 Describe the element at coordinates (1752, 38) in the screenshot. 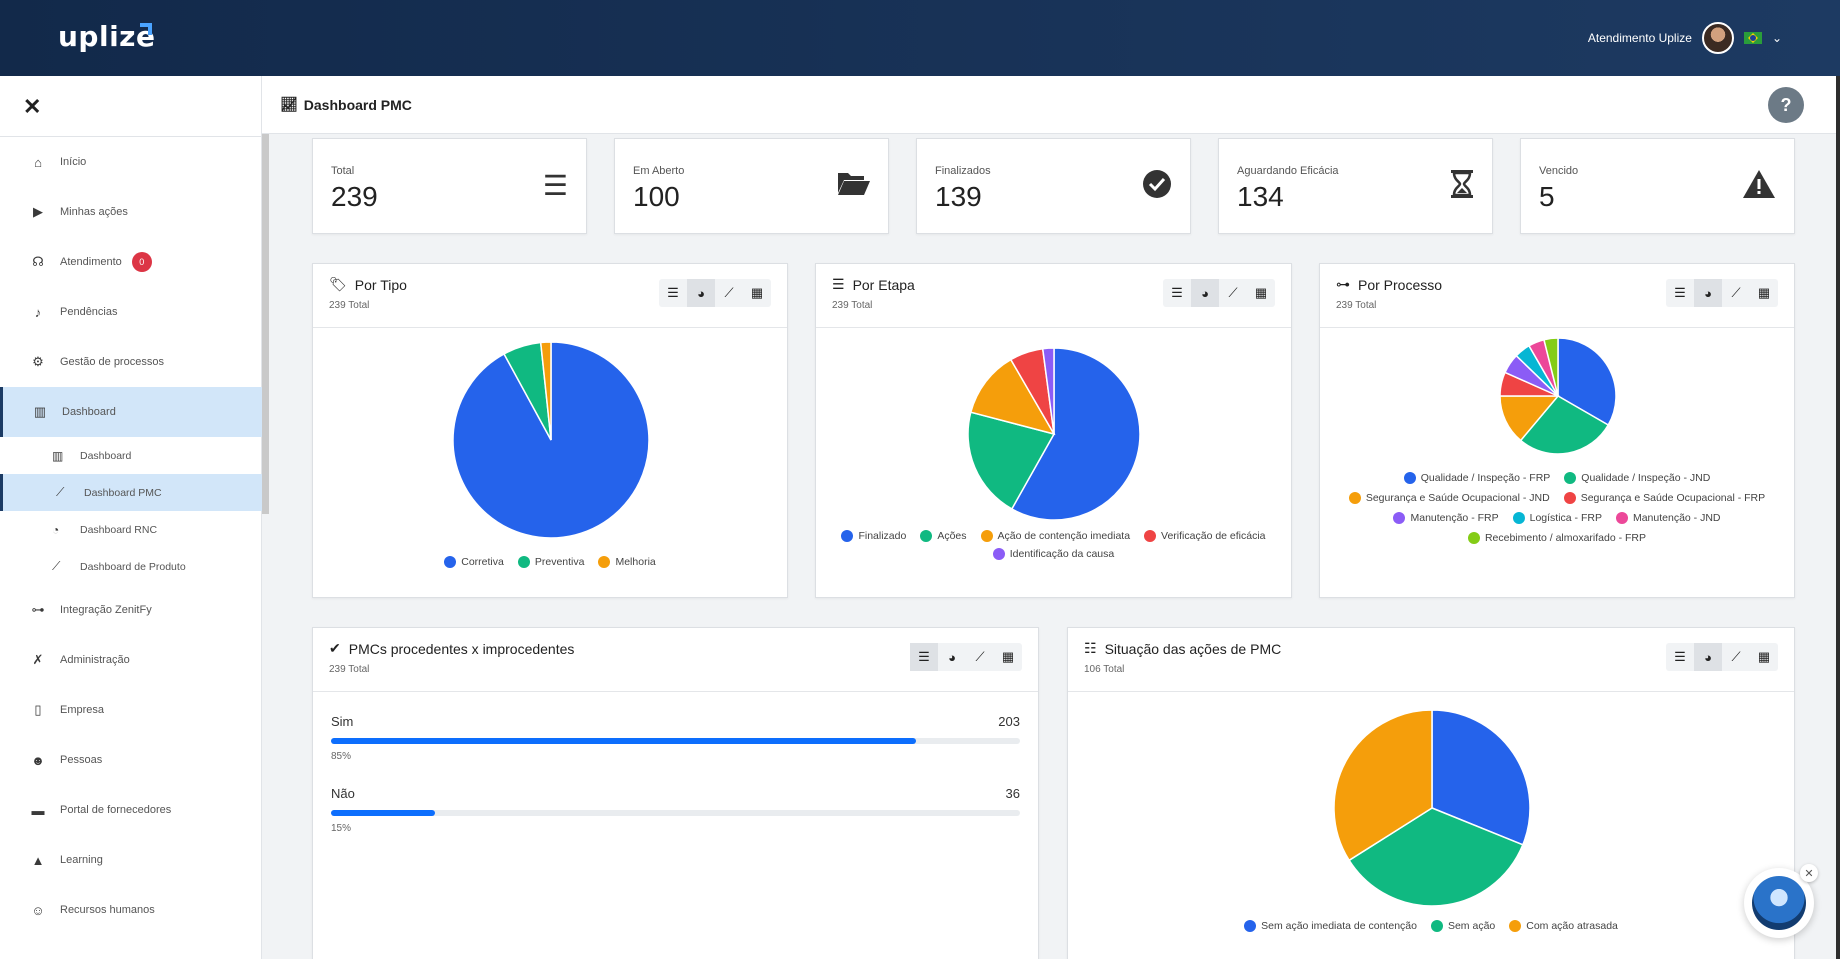

I see `brazil-flag-icon` at that location.